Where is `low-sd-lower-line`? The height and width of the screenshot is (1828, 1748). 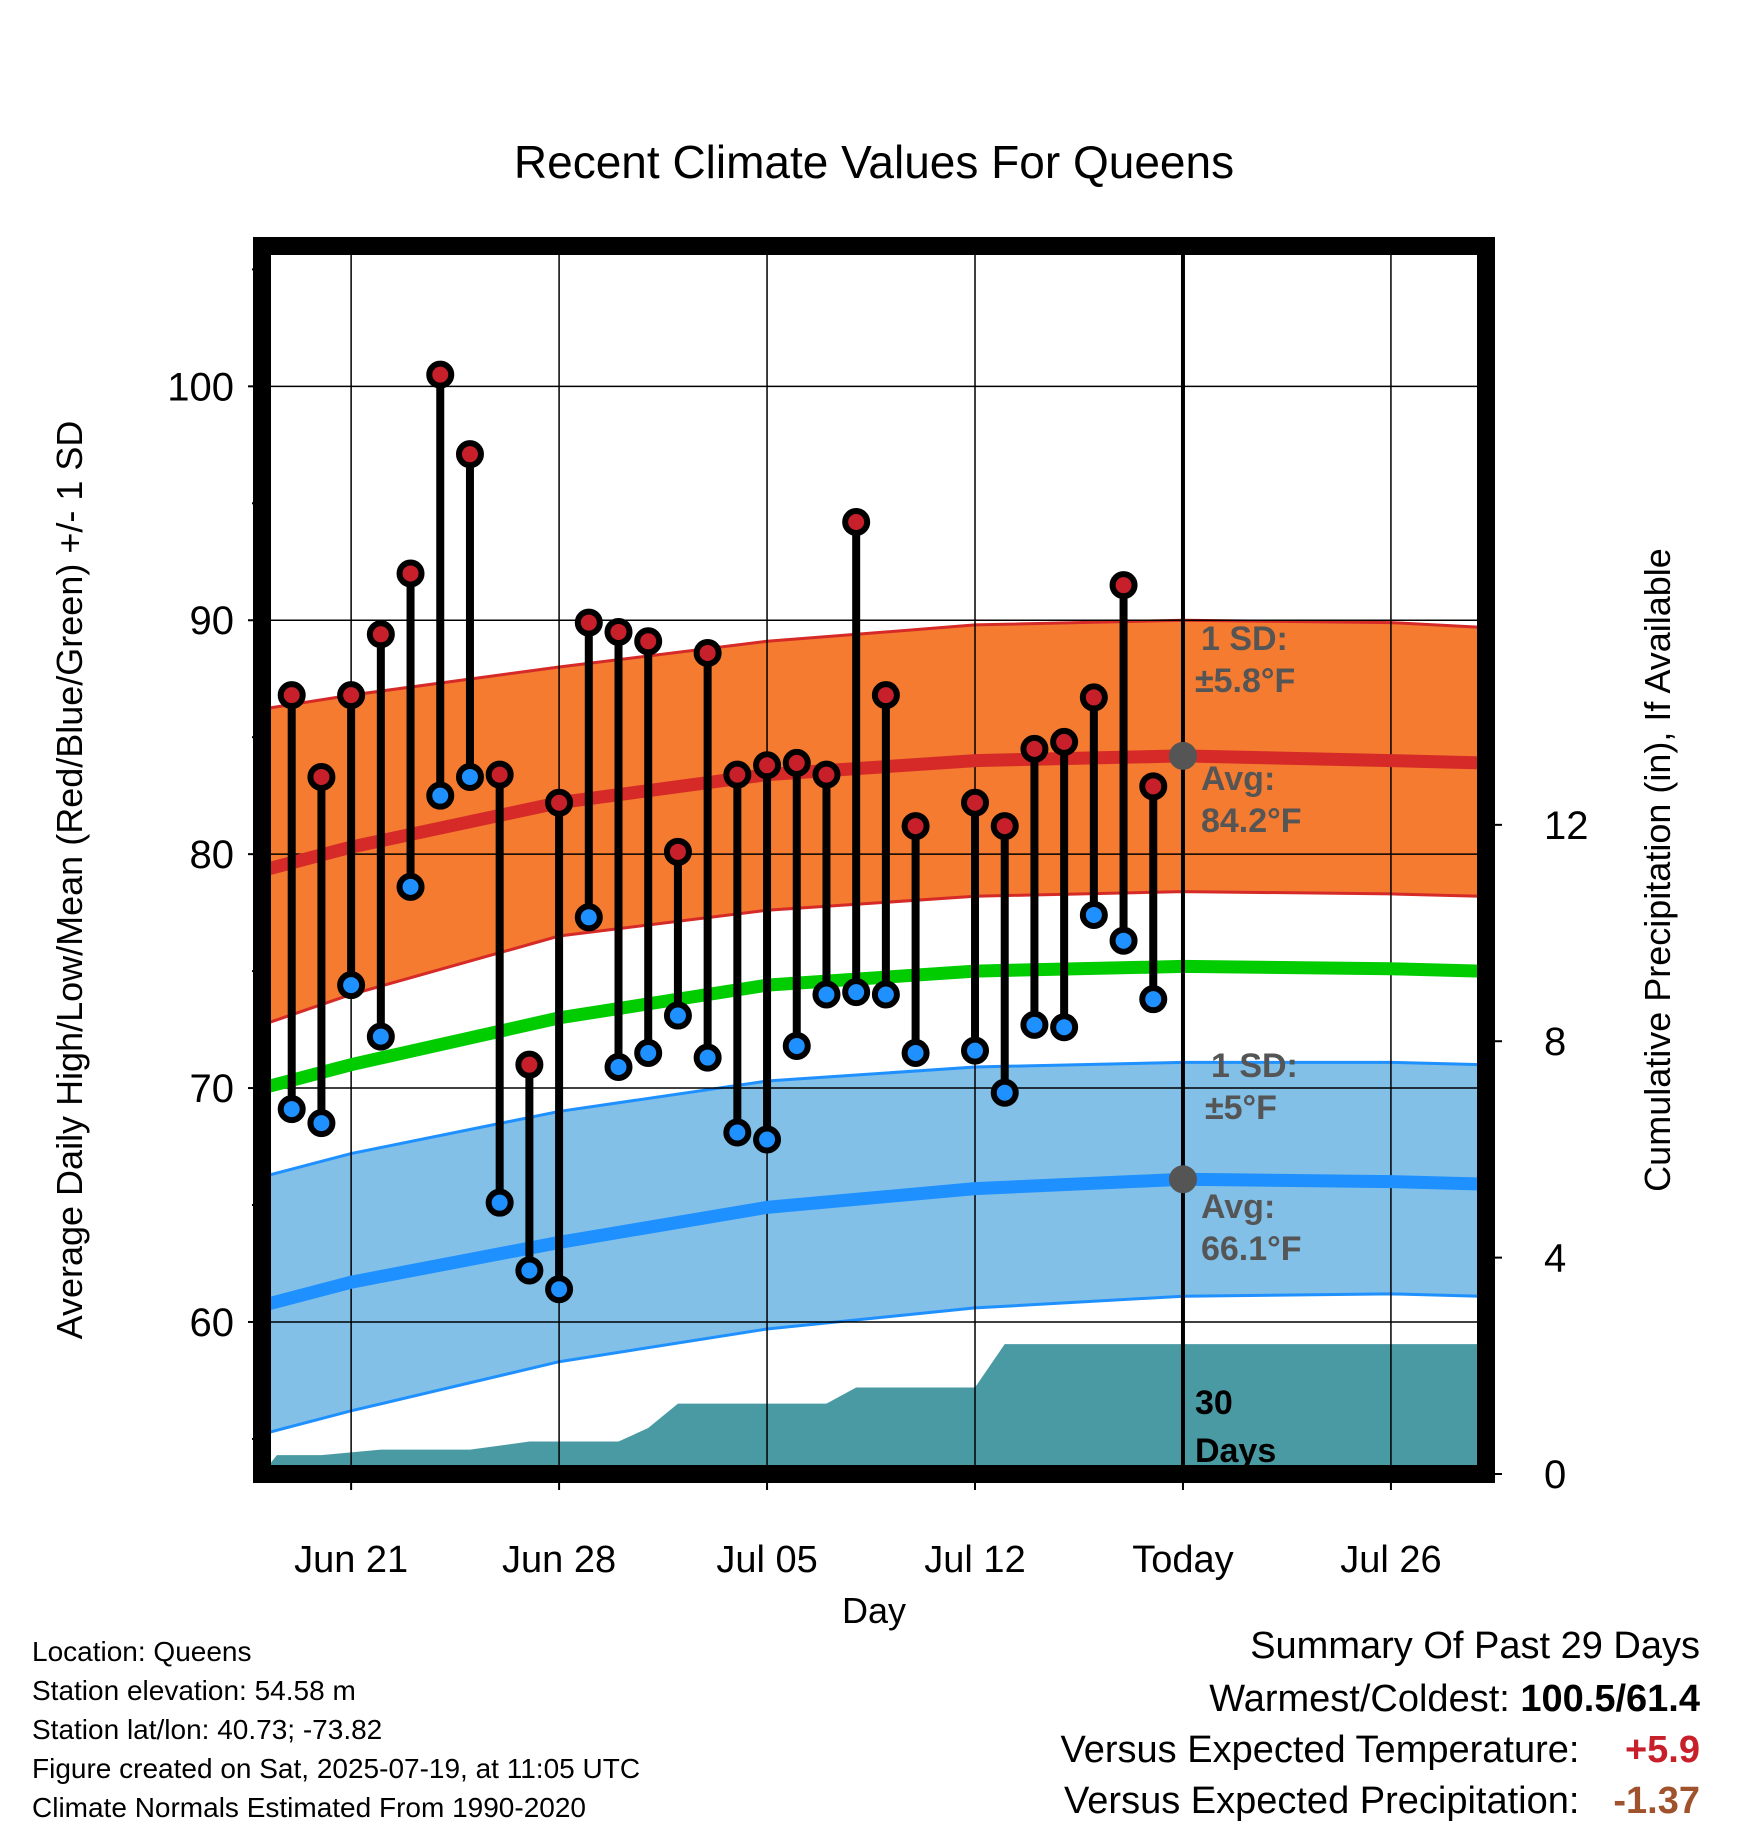
low-sd-lower-line is located at coordinates (871, 1364).